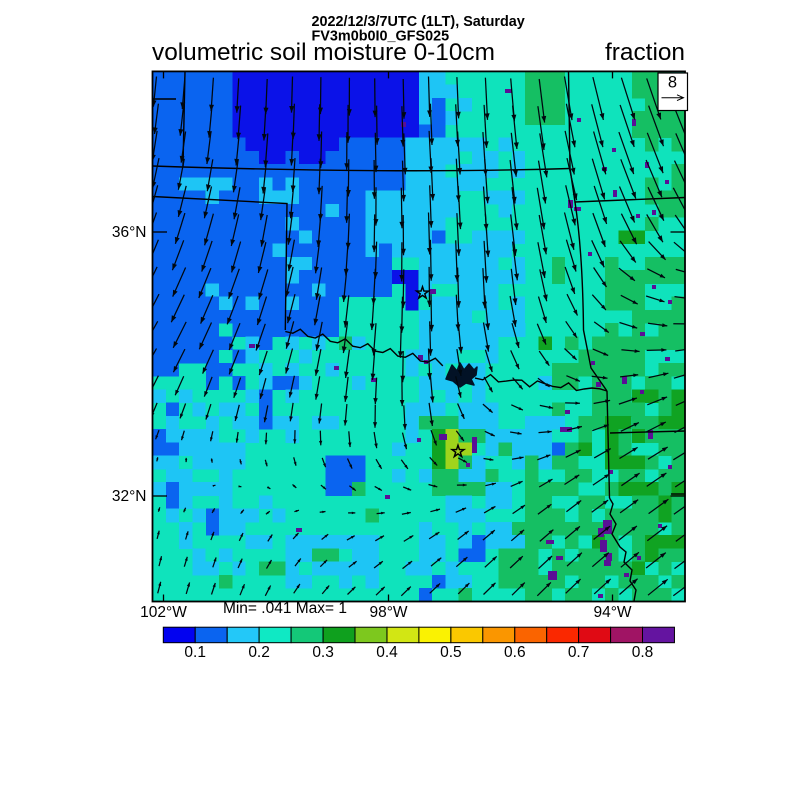 This screenshot has width=800, height=805. I want to click on svg-text: 94°W, so click(612, 612).